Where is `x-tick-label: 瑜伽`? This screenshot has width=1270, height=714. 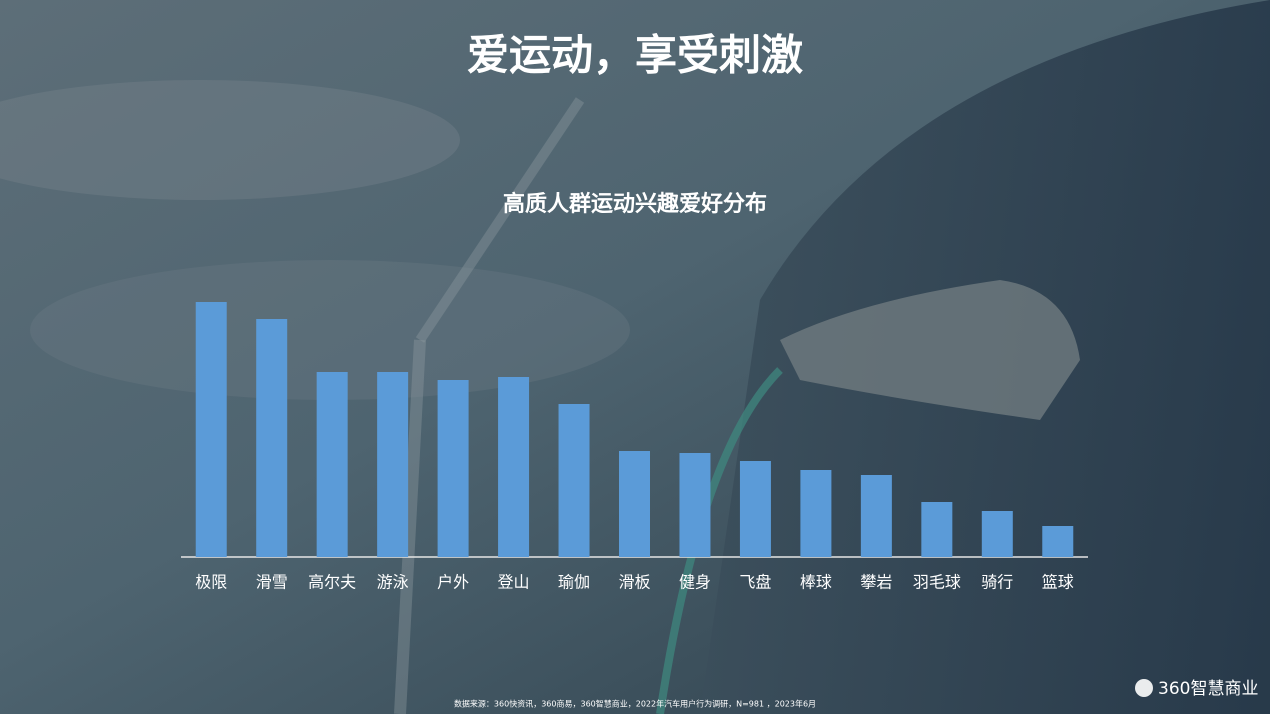
x-tick-label: 瑜伽 is located at coordinates (574, 582).